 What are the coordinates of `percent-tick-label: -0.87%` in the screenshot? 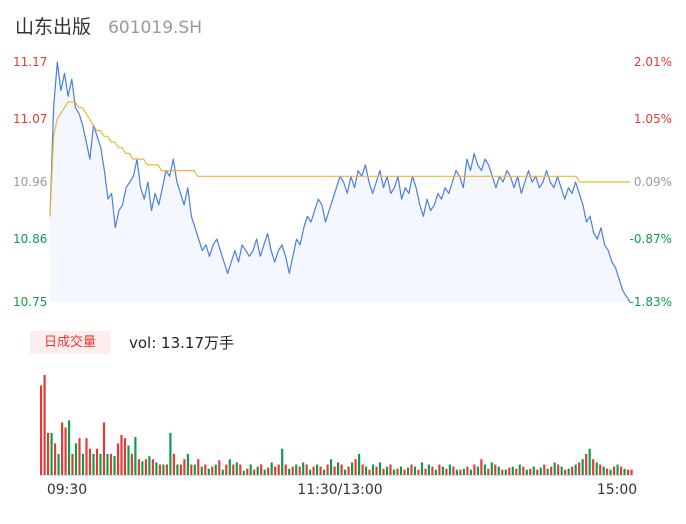 It's located at (651, 239).